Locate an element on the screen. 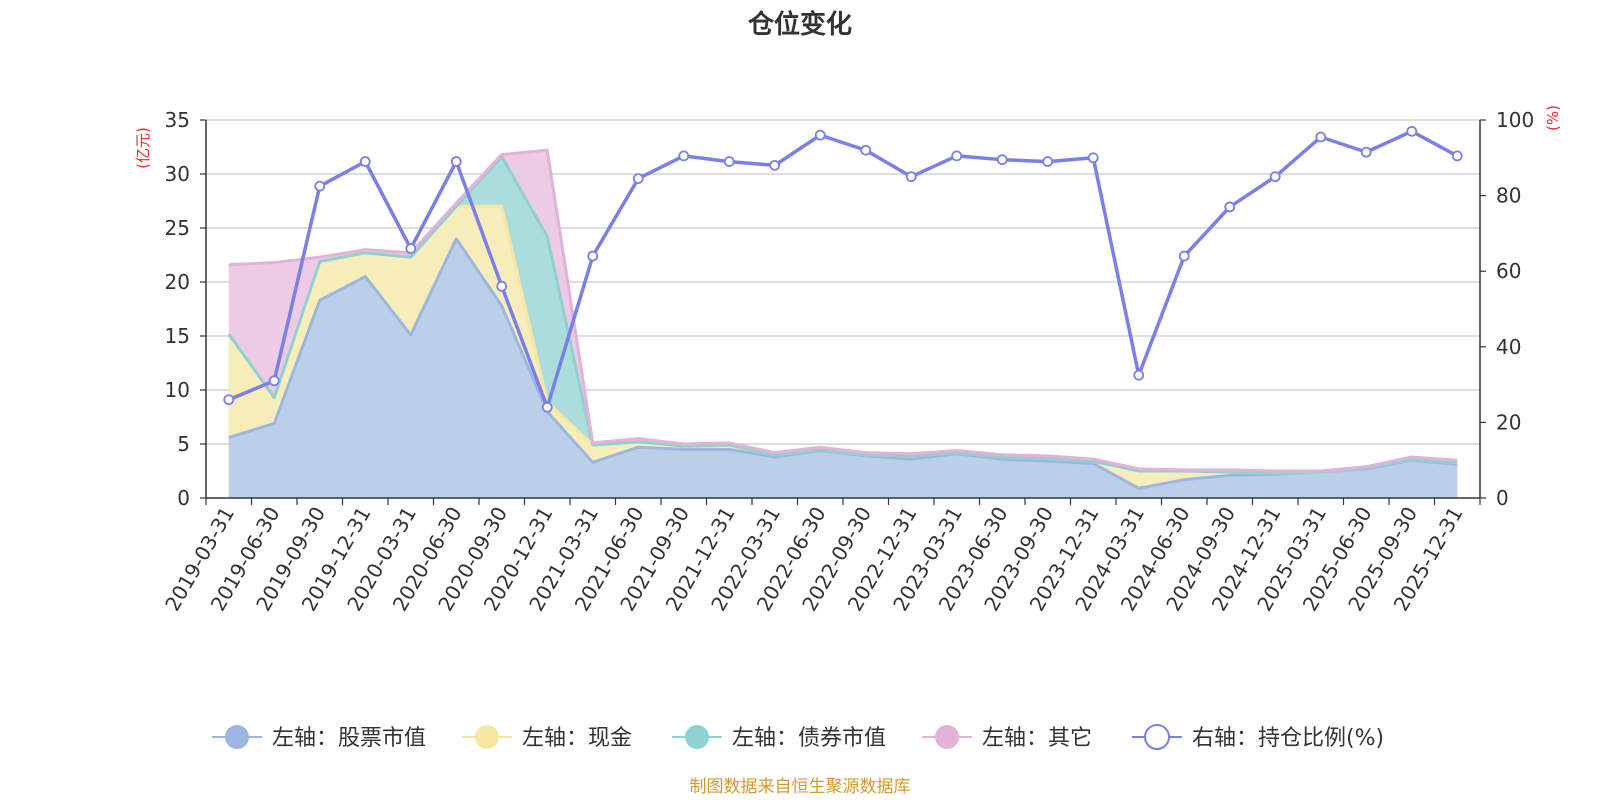  legend-label: 左轴：债券市值 is located at coordinates (809, 738).